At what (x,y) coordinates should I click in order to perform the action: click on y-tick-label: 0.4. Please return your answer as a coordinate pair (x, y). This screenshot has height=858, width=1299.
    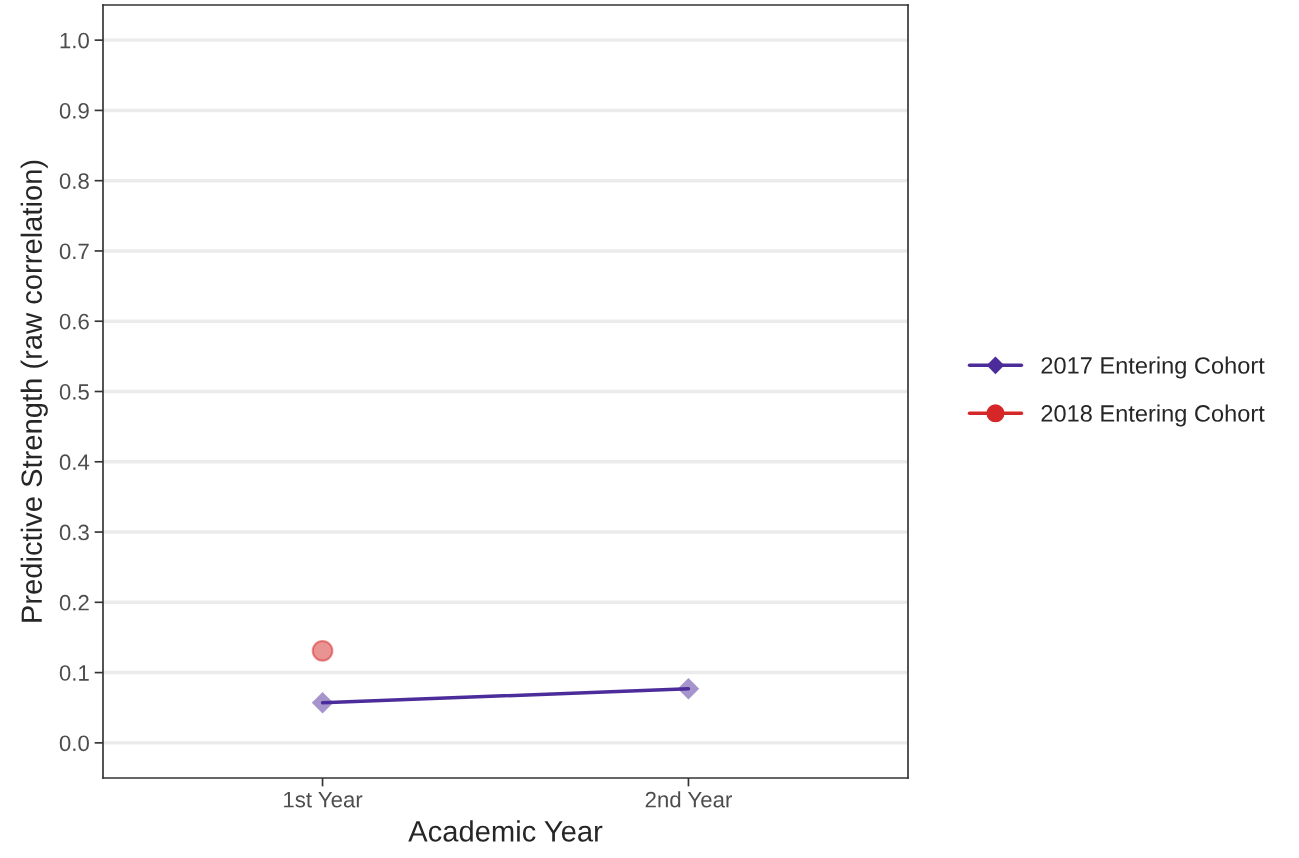
    Looking at the image, I should click on (74, 462).